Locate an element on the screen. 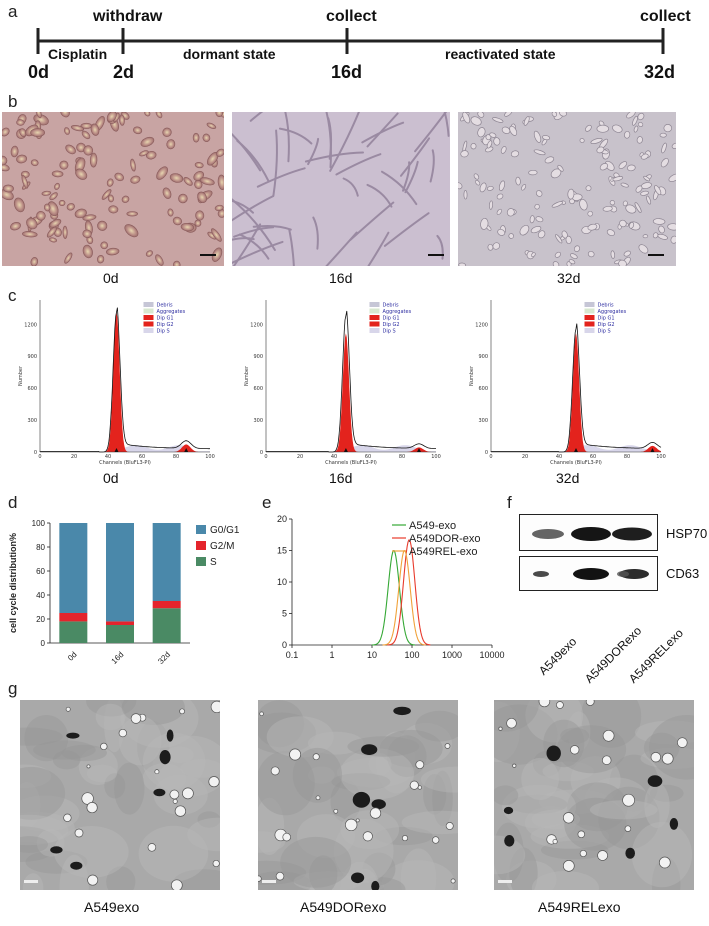 The image size is (709, 926). timeline-reactivated-label: reactivated state is located at coordinates (500, 54).